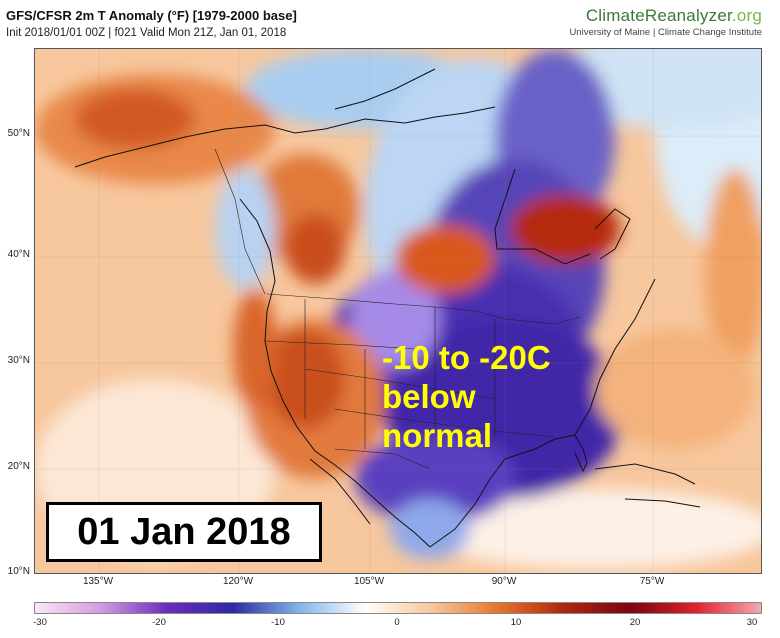 This screenshot has width=780, height=638. I want to click on colorbar-tick: -30, so click(40, 622).